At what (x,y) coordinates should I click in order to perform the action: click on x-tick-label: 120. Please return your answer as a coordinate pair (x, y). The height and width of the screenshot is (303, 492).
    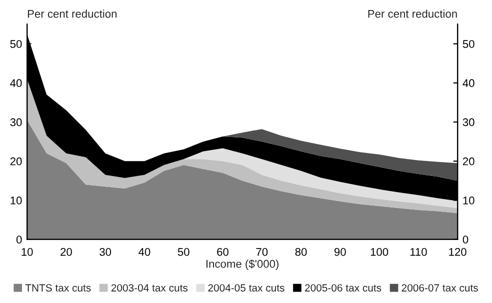
    Looking at the image, I should click on (457, 252).